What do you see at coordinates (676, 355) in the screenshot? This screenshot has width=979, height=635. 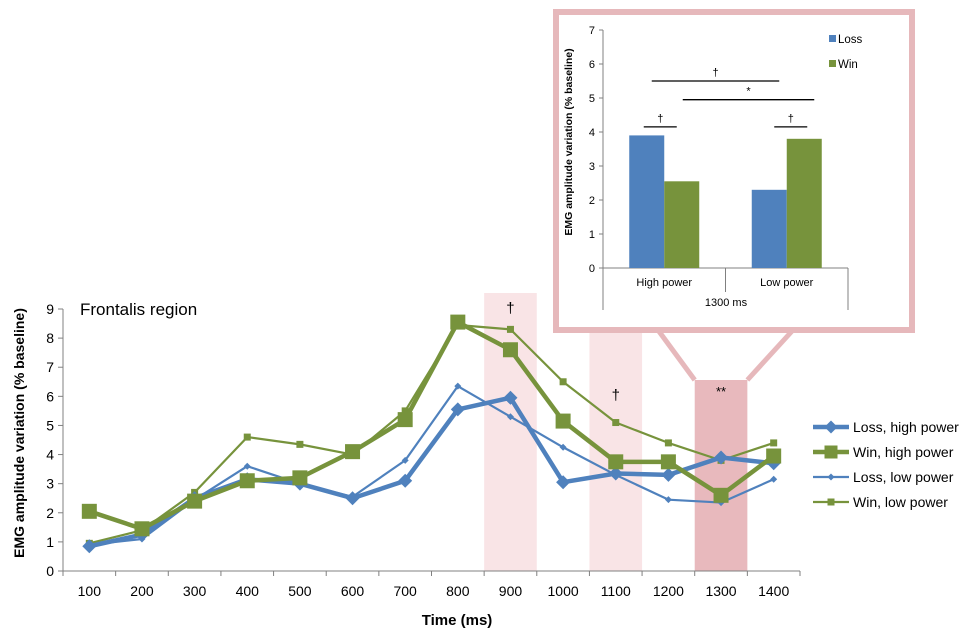 I see `callout-left-edge` at bounding box center [676, 355].